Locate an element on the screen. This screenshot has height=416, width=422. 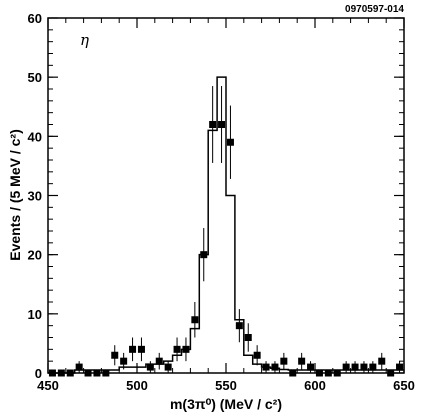
x-tick-label: 450 is located at coordinates (48, 385).